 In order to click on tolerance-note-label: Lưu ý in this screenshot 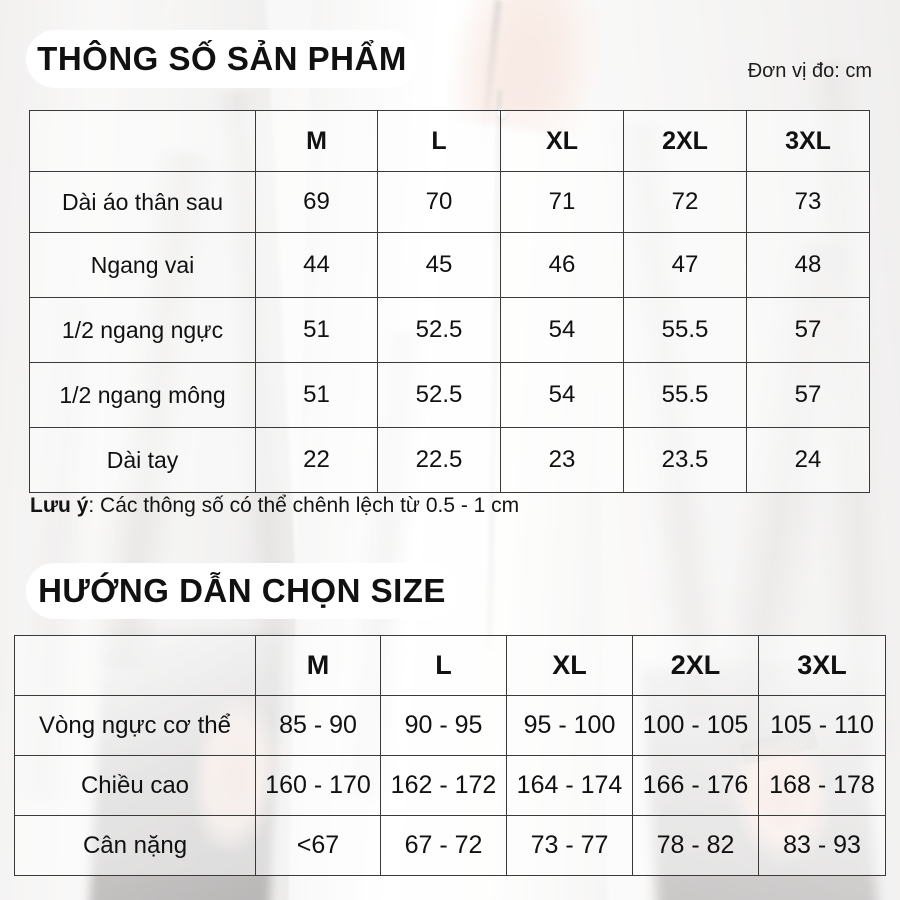, I will do `click(59, 505)`.